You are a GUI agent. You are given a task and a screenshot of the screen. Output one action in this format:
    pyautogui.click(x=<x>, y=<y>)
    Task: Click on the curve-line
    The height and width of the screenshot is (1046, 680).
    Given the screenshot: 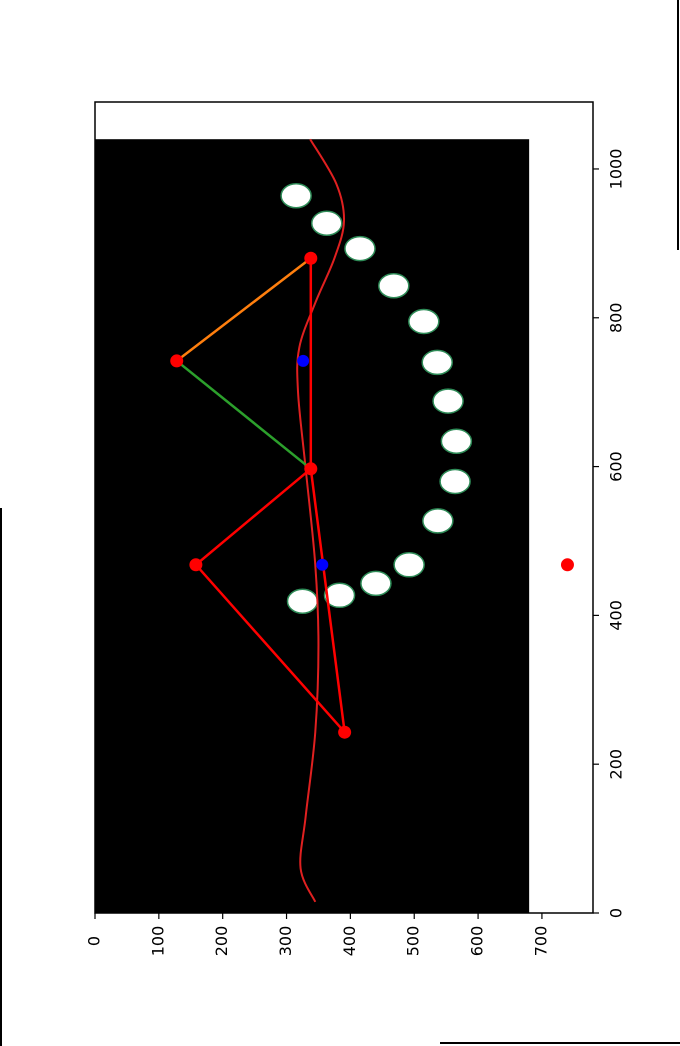 What is the action you would take?
    pyautogui.click(x=321, y=520)
    